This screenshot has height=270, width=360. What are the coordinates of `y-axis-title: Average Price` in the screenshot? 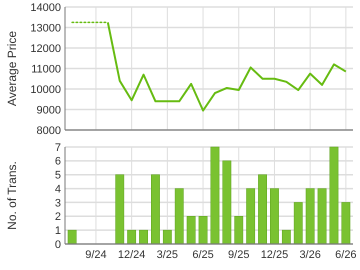 It's located at (12, 68).